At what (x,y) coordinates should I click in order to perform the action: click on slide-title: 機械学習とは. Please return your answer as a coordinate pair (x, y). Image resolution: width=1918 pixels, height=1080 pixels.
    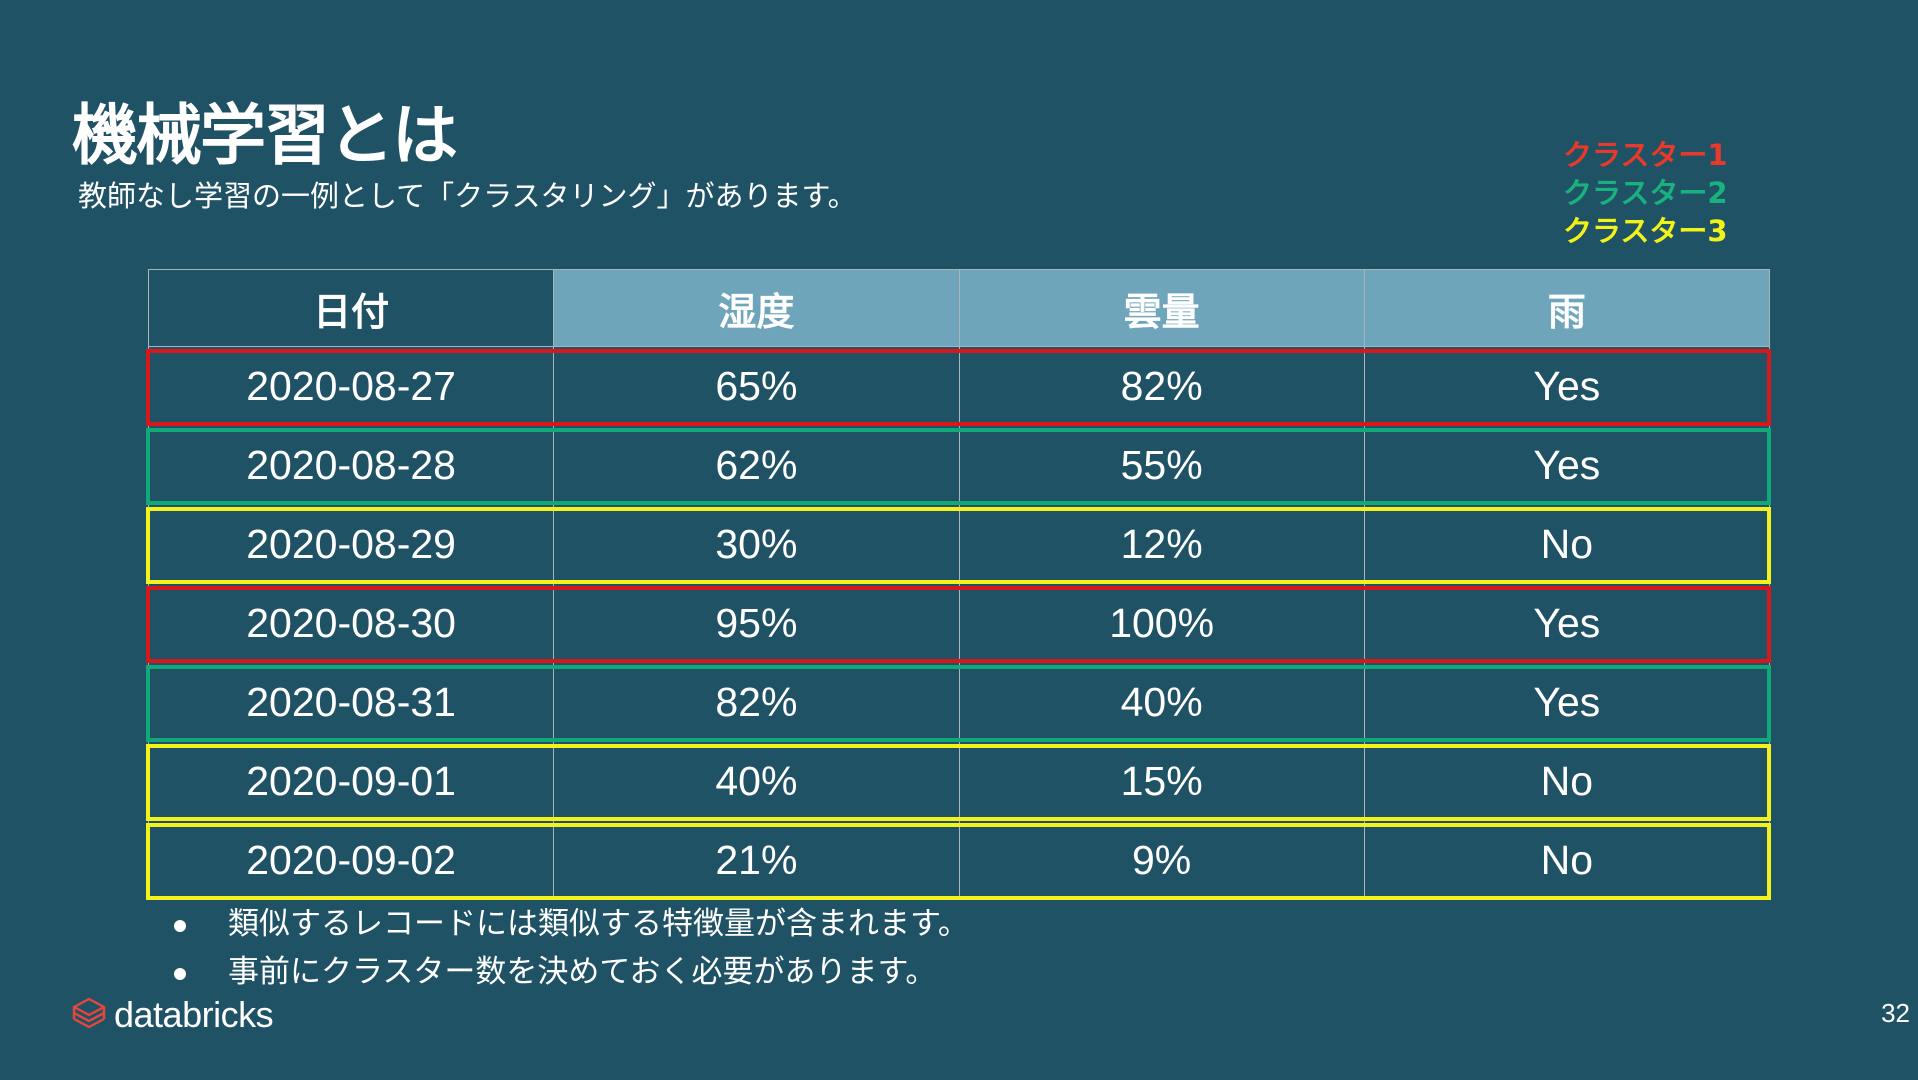
    Looking at the image, I should click on (265, 135).